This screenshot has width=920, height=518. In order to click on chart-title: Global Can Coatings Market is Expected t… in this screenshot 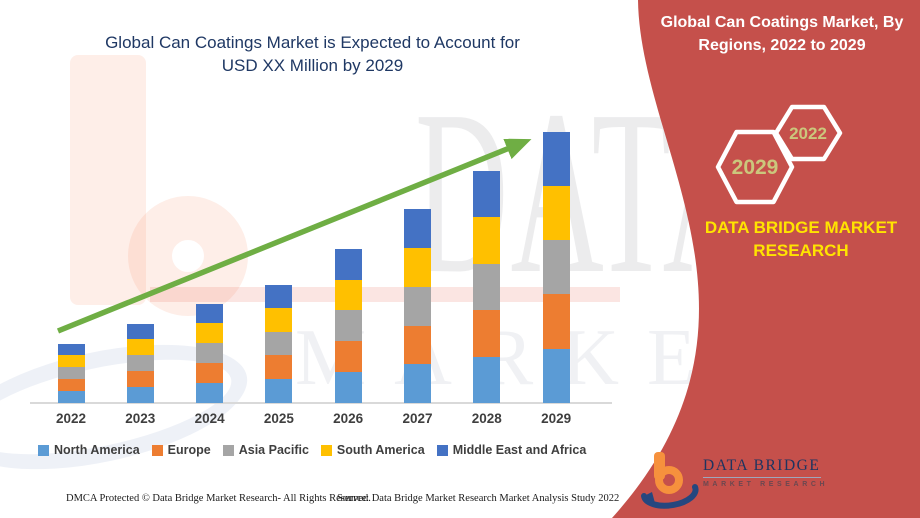, I will do `click(312, 54)`.